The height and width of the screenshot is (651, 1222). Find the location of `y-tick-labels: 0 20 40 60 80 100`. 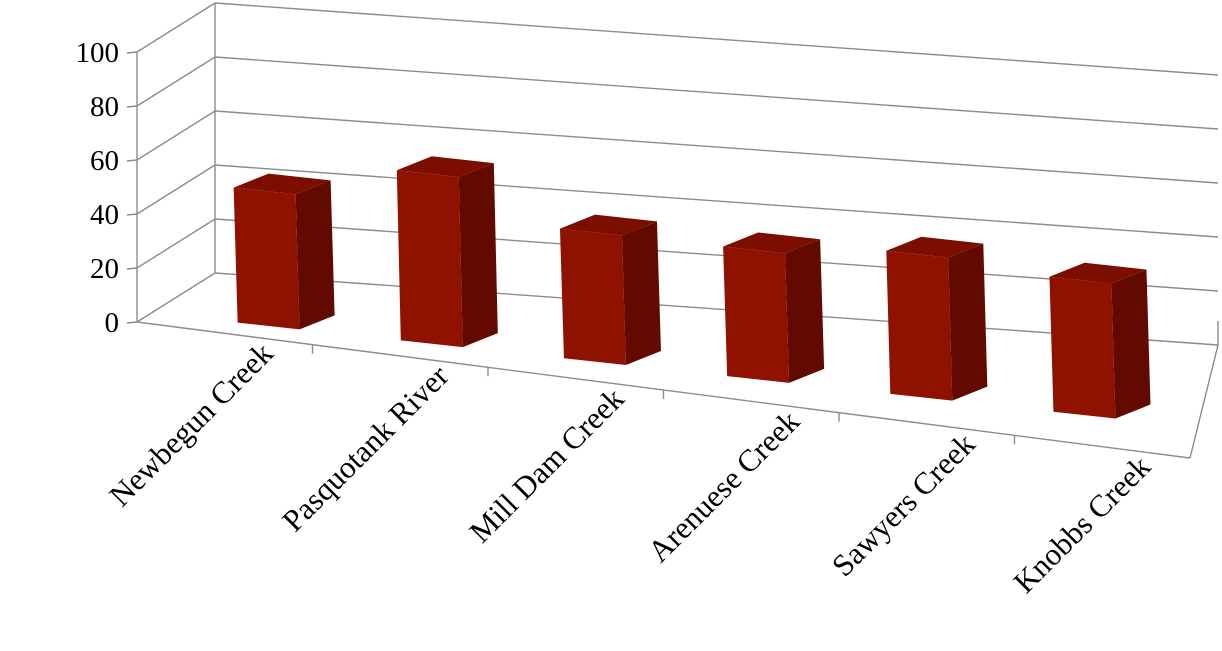

y-tick-labels: 0 20 40 60 80 100 is located at coordinates (98, 188).